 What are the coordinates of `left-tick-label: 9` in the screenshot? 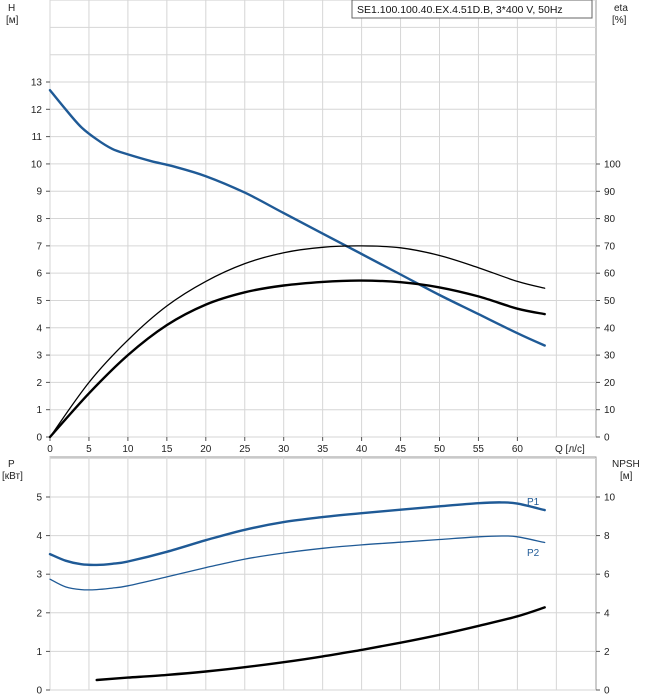 It's located at (39, 192).